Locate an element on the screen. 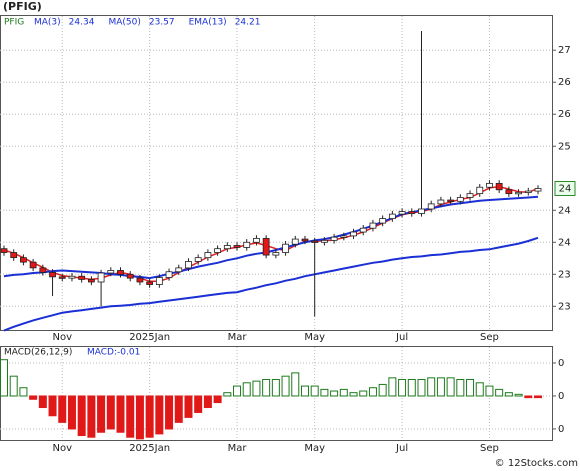 This screenshot has height=471, width=580. legend: PFIG MA(3) 24.34 MA(50) 23.57 EMA(13) 24.21 is located at coordinates (132, 23).